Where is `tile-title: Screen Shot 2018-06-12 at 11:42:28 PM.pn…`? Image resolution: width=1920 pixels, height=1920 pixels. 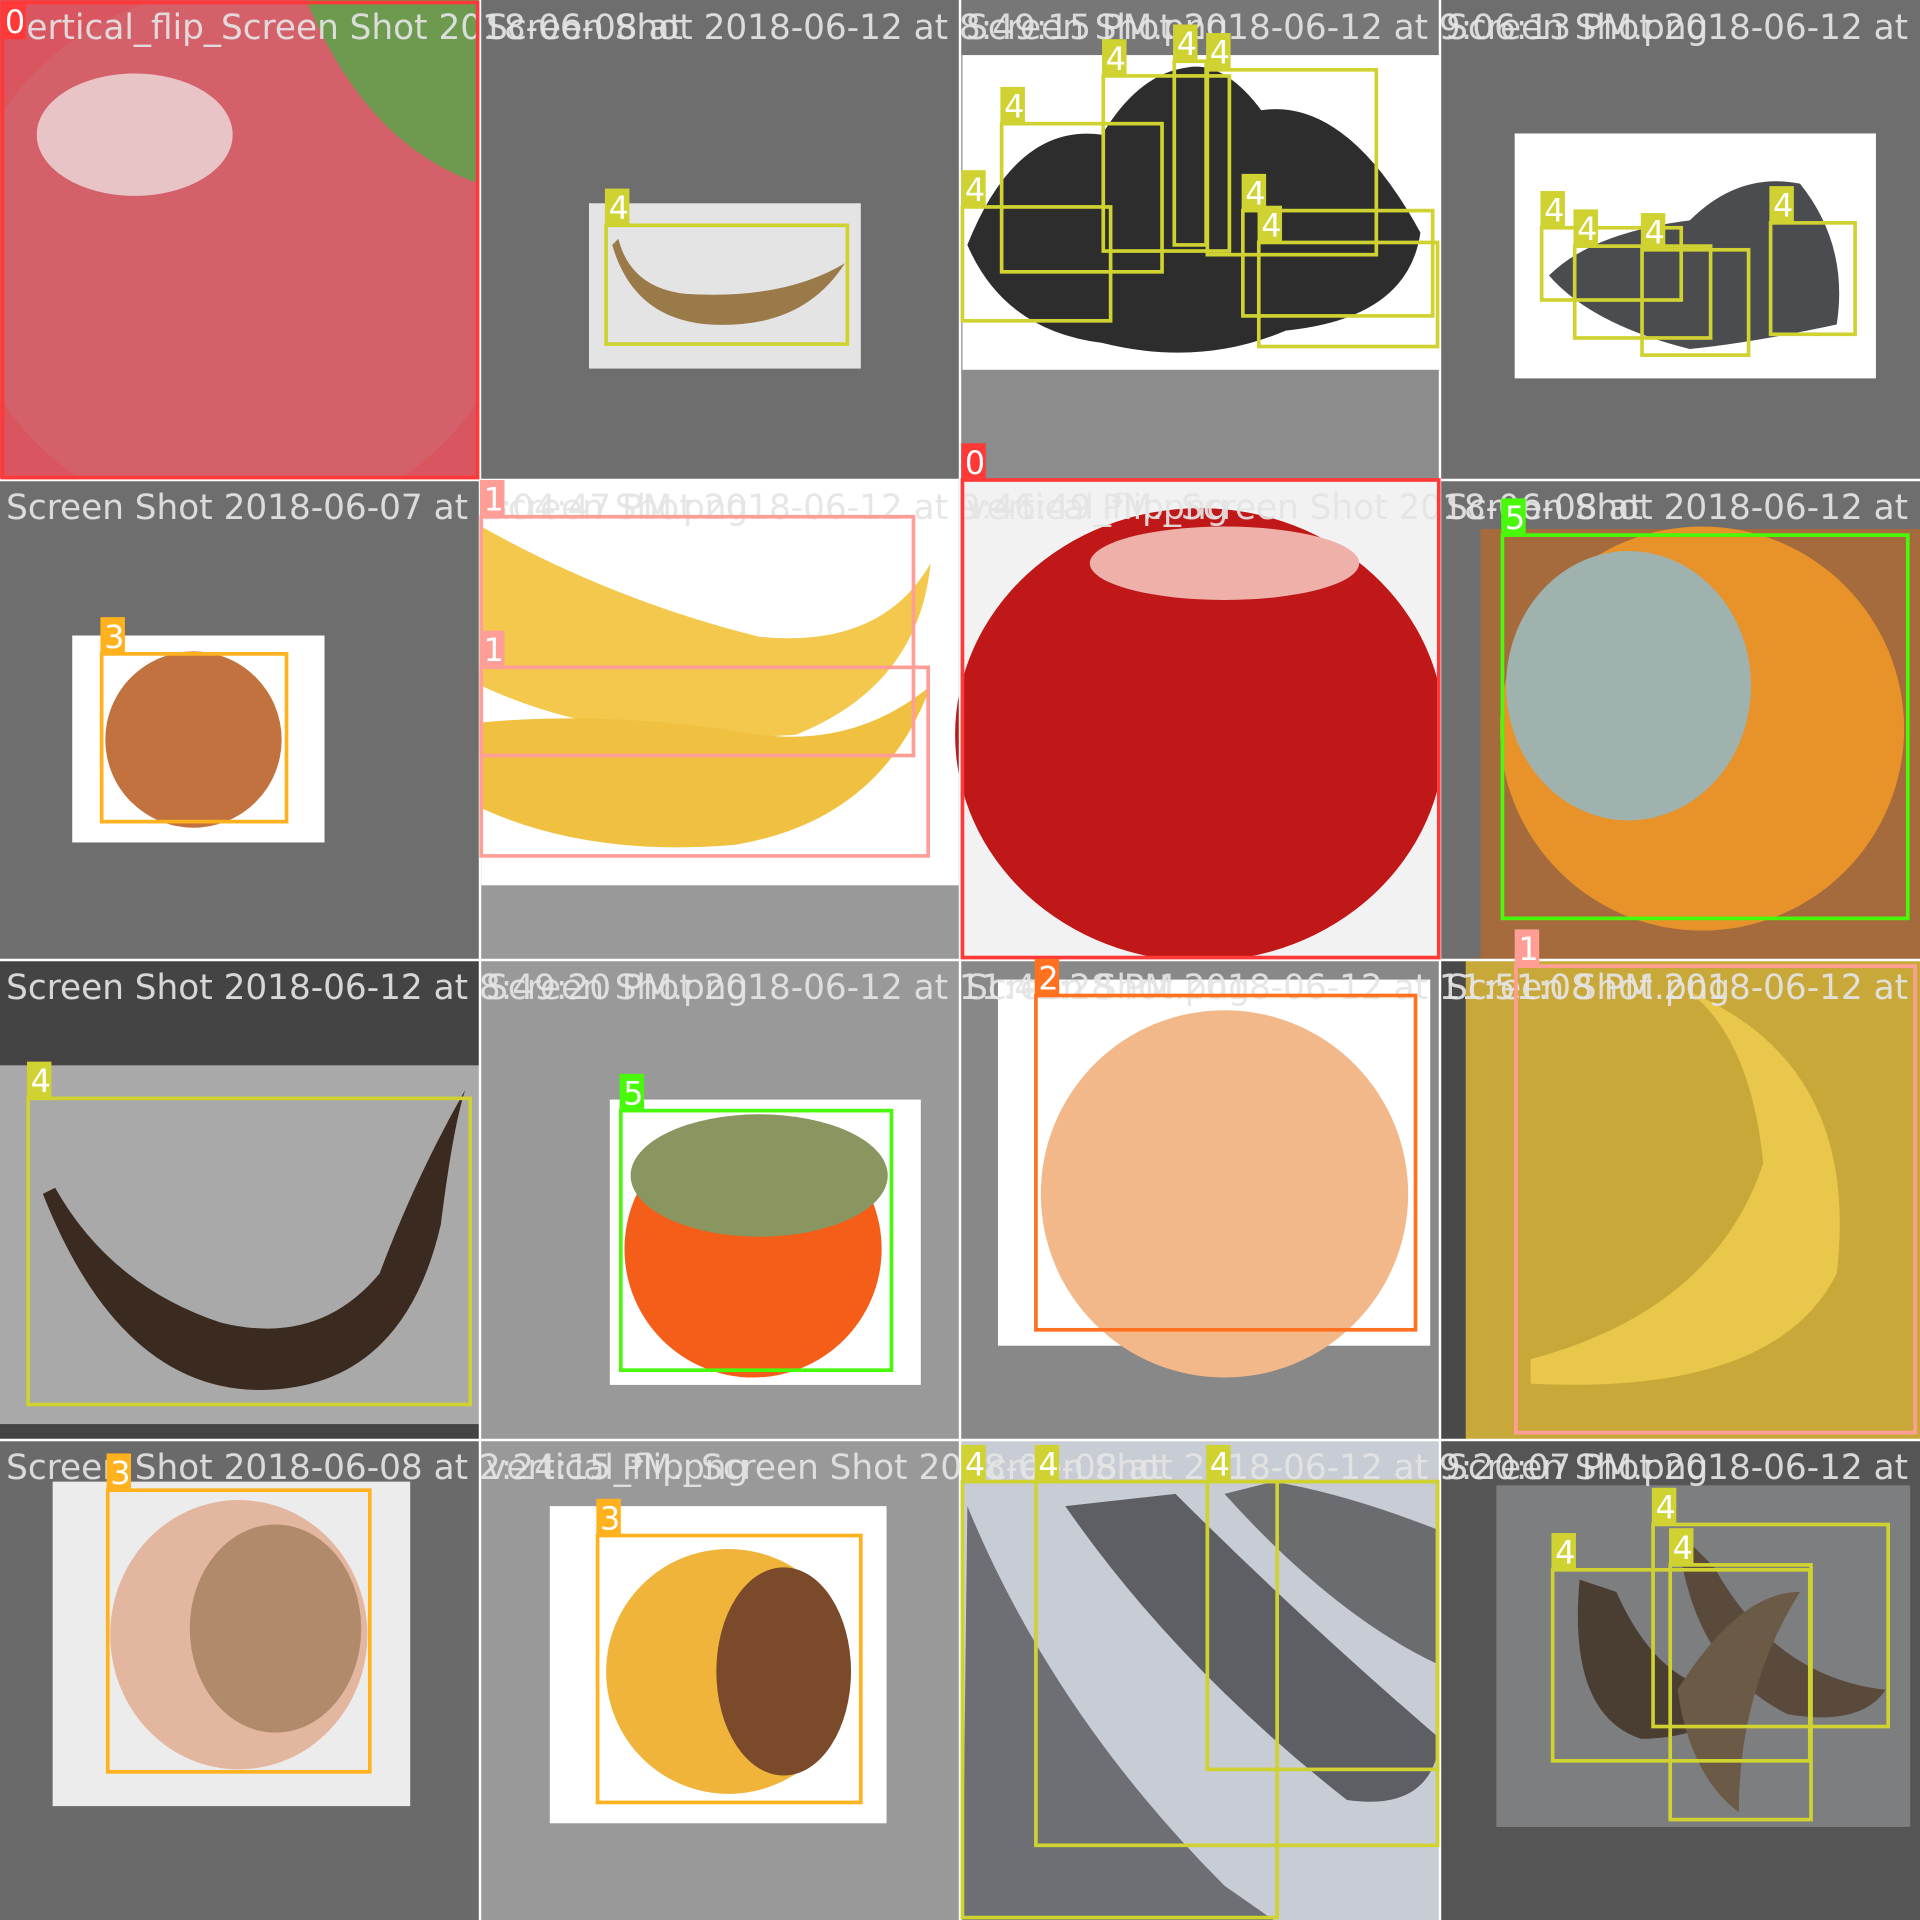 tile-title: Screen Shot 2018-06-12 at 11:42:28 PM.pn… is located at coordinates (868, 988).